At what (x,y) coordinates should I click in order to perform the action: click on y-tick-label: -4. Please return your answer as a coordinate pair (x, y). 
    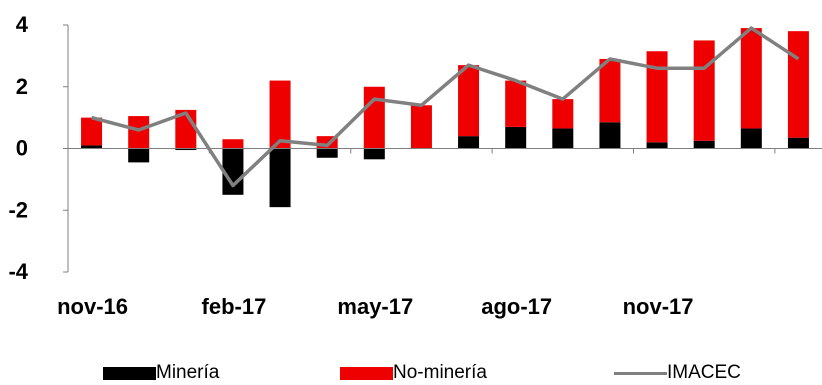
    Looking at the image, I should click on (18, 271).